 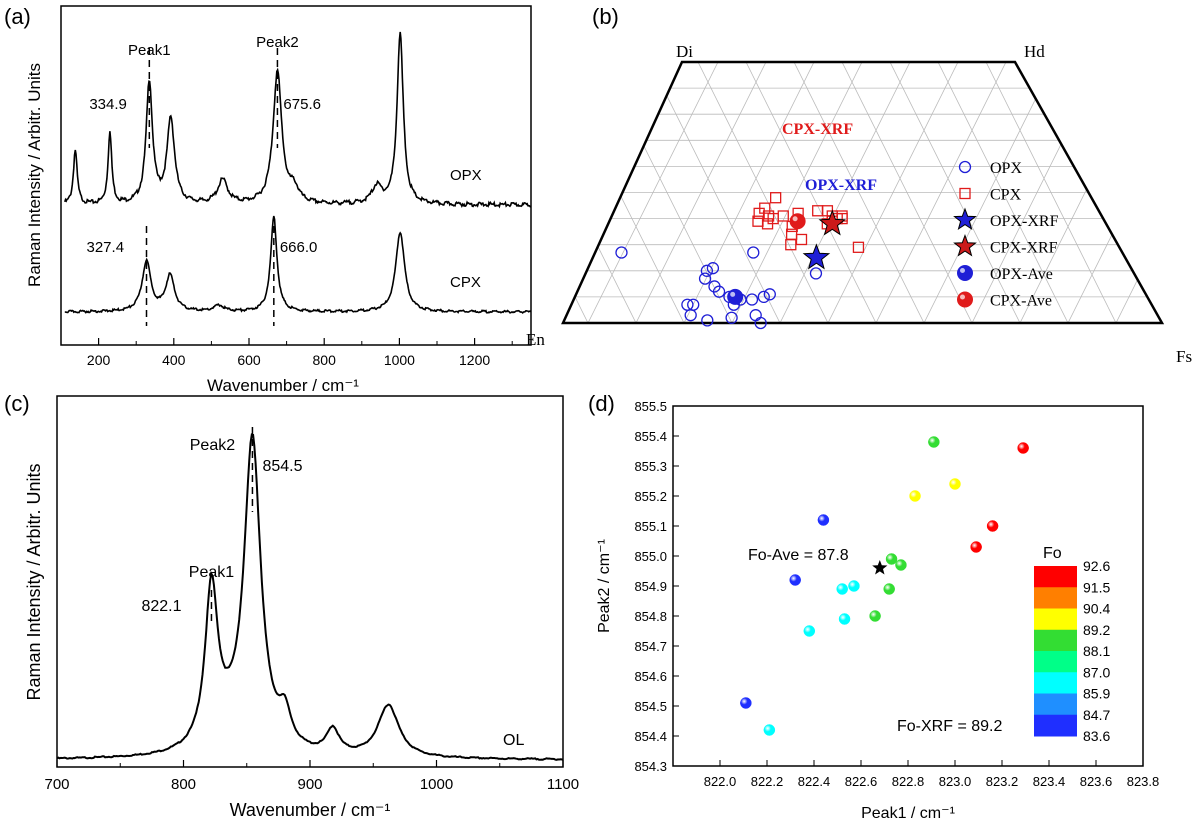 I want to click on corner-label-di: Di, so click(x=684, y=51).